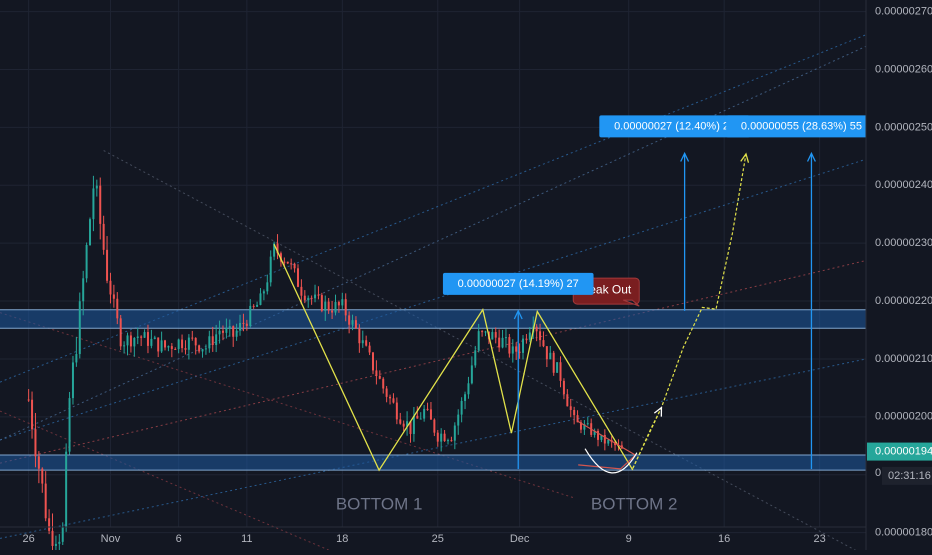 The image size is (932, 555). I want to click on measure-label: 0.00000027 (14.19%) 27, so click(518, 284).